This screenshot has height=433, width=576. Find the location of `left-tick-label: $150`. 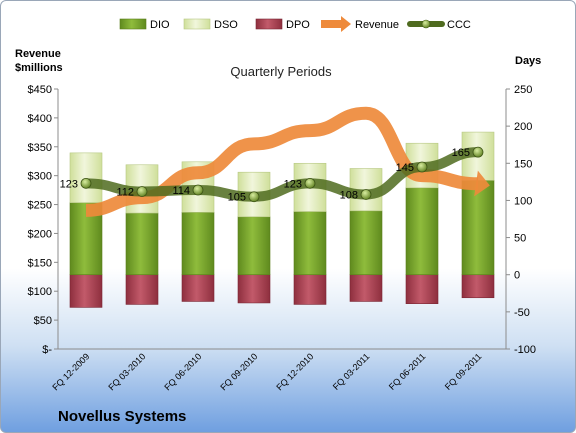

left-tick-label: $150 is located at coordinates (40, 263).